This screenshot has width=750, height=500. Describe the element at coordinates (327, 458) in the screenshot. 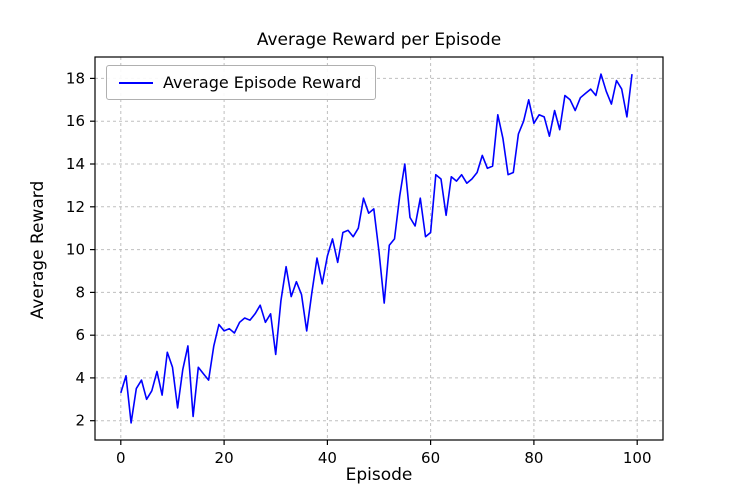

I see `svg-text: 40` at that location.